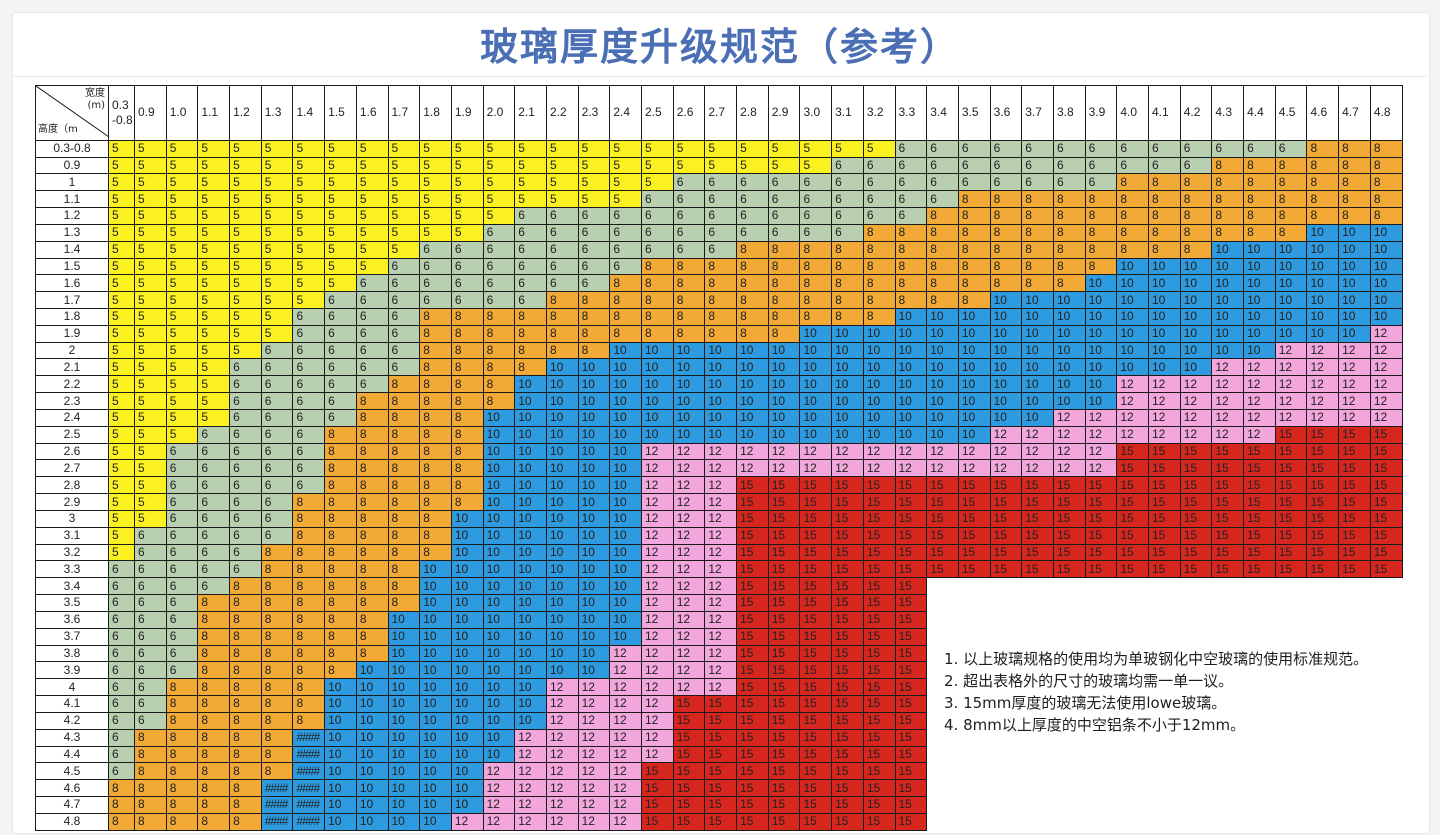 Image resolution: width=1440 pixels, height=835 pixels. I want to click on height-label: 3.4, so click(72, 586).